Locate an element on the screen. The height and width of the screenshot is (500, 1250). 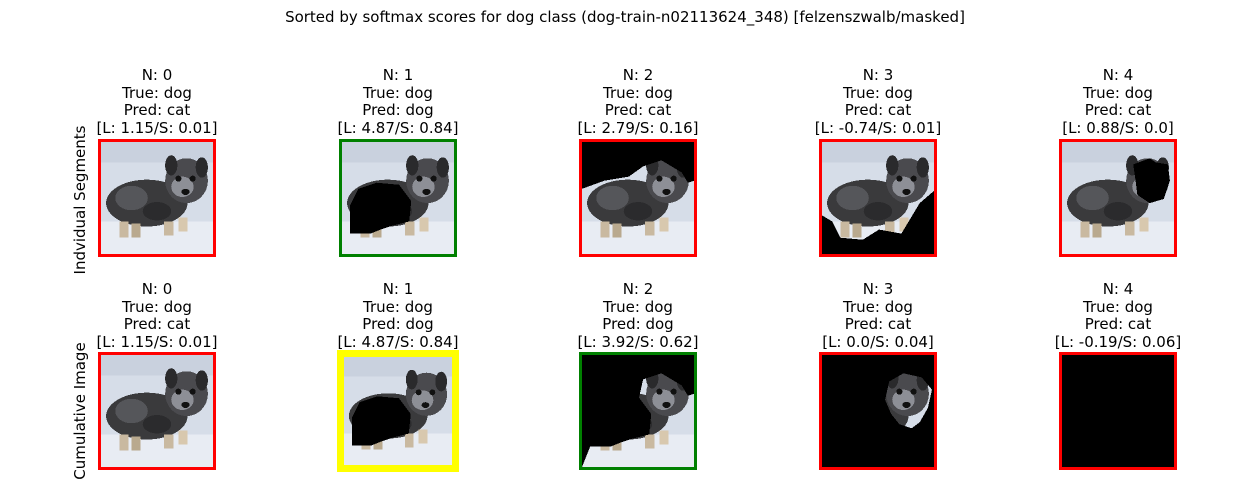
row-label-cumulative-image: Cumulative Image is located at coordinates (80, 411).